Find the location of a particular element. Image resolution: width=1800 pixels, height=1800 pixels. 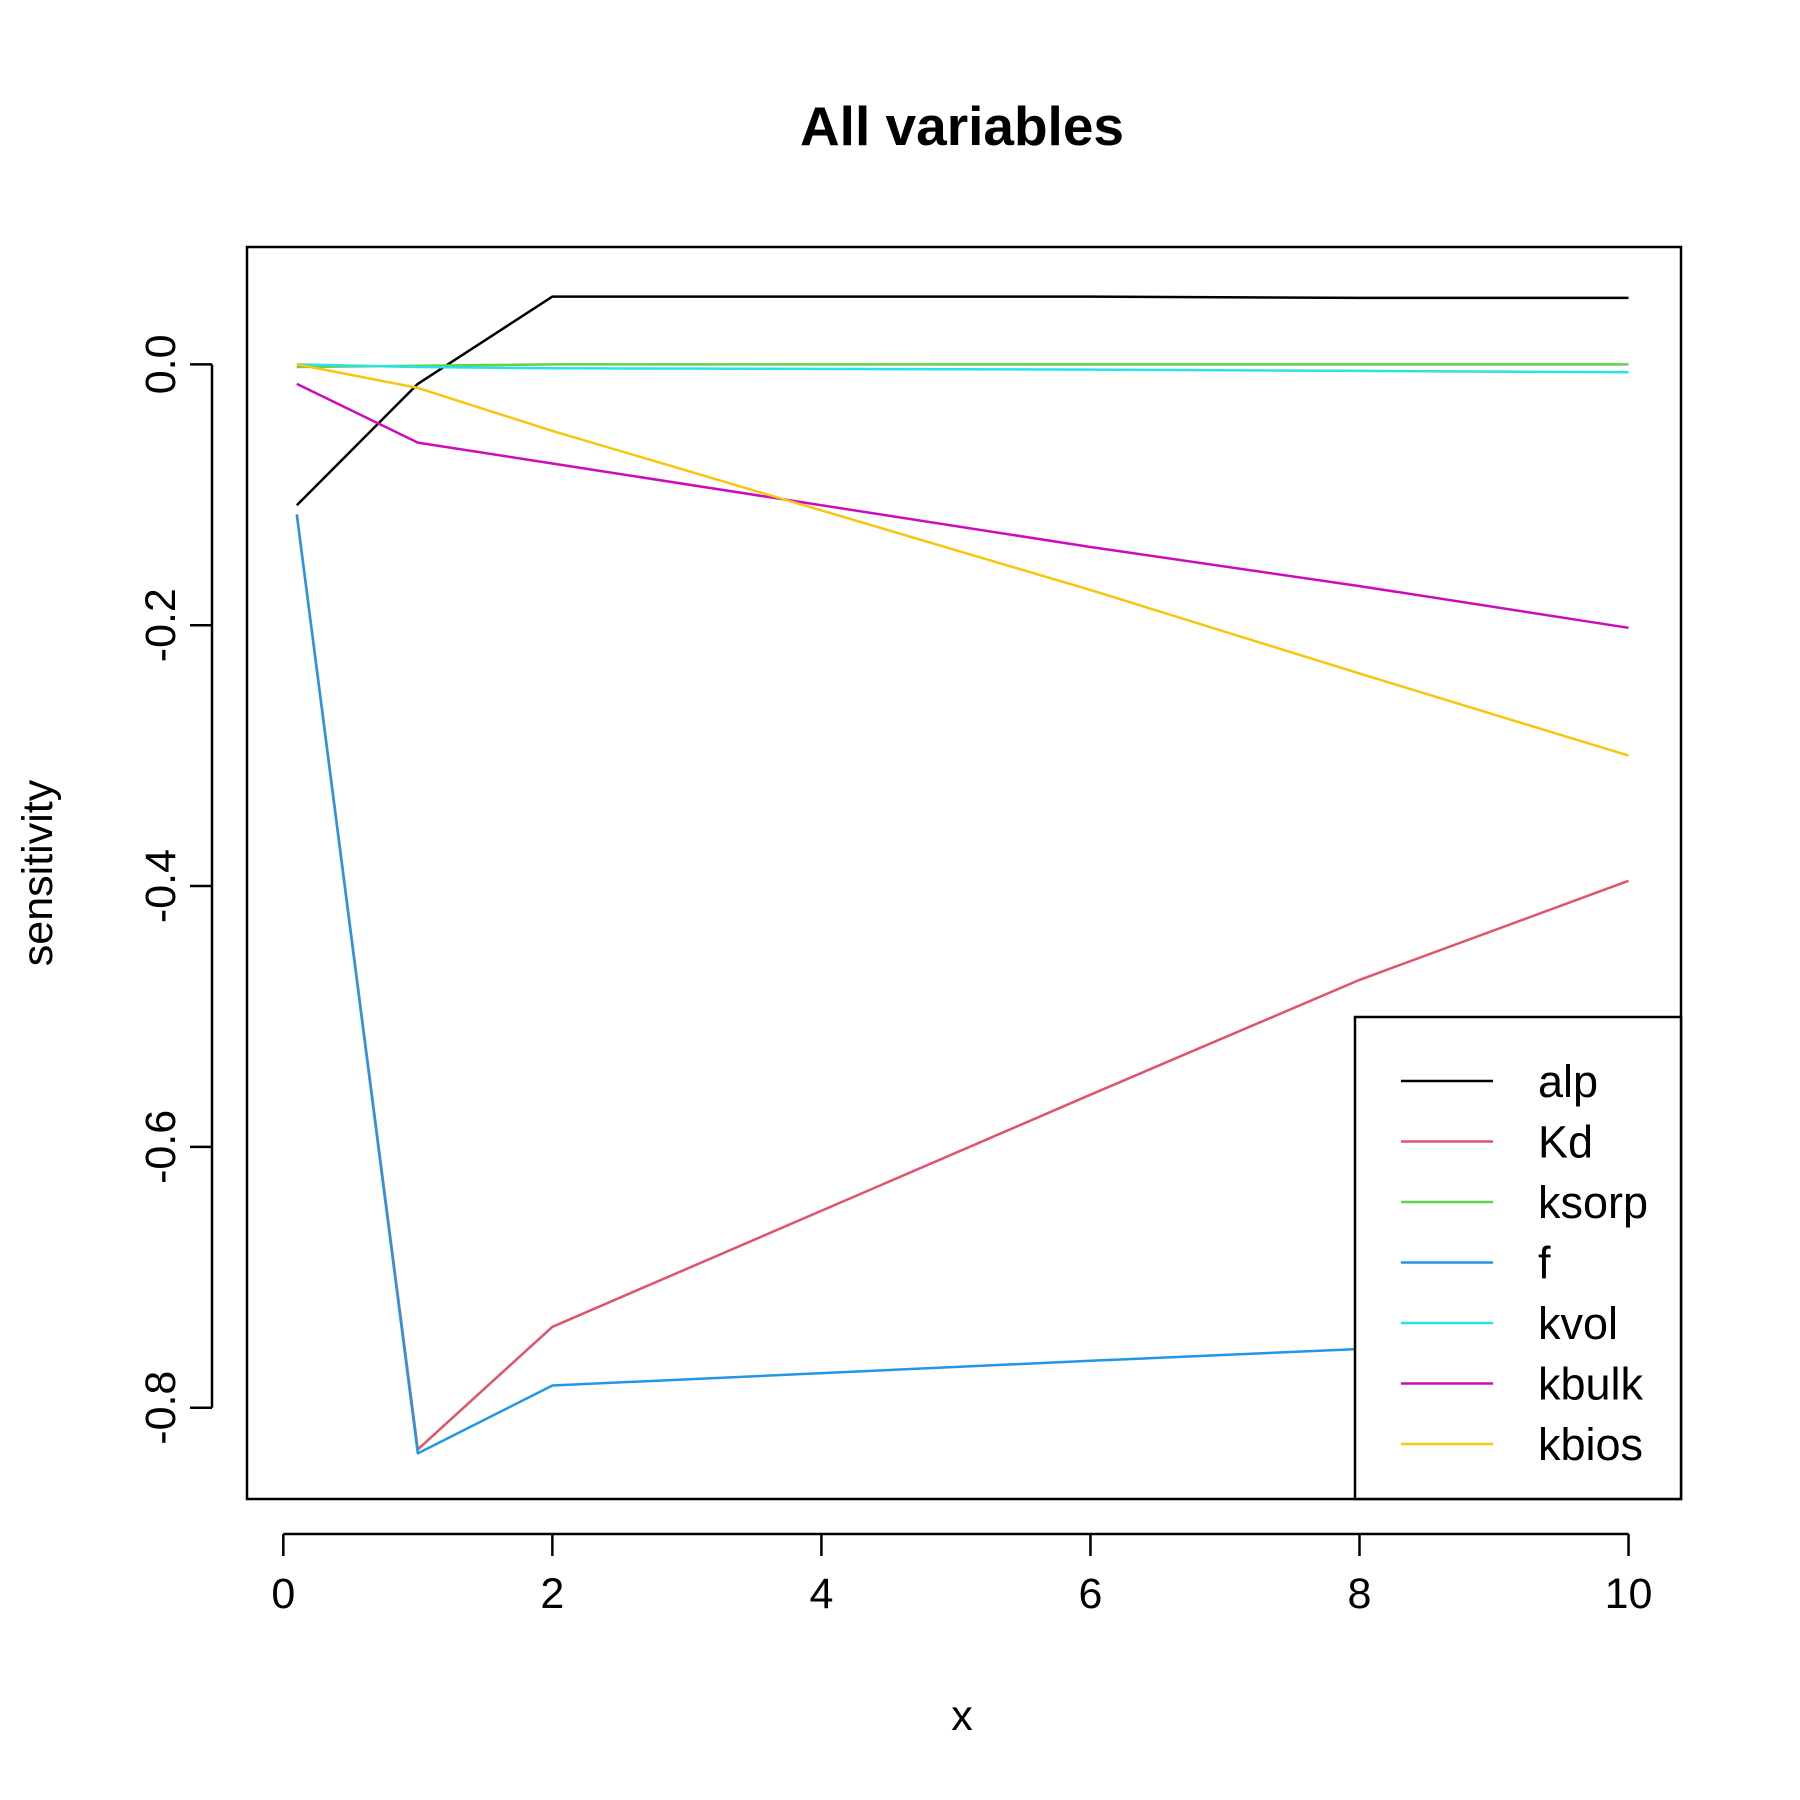

series-line-alp is located at coordinates (962, 401).